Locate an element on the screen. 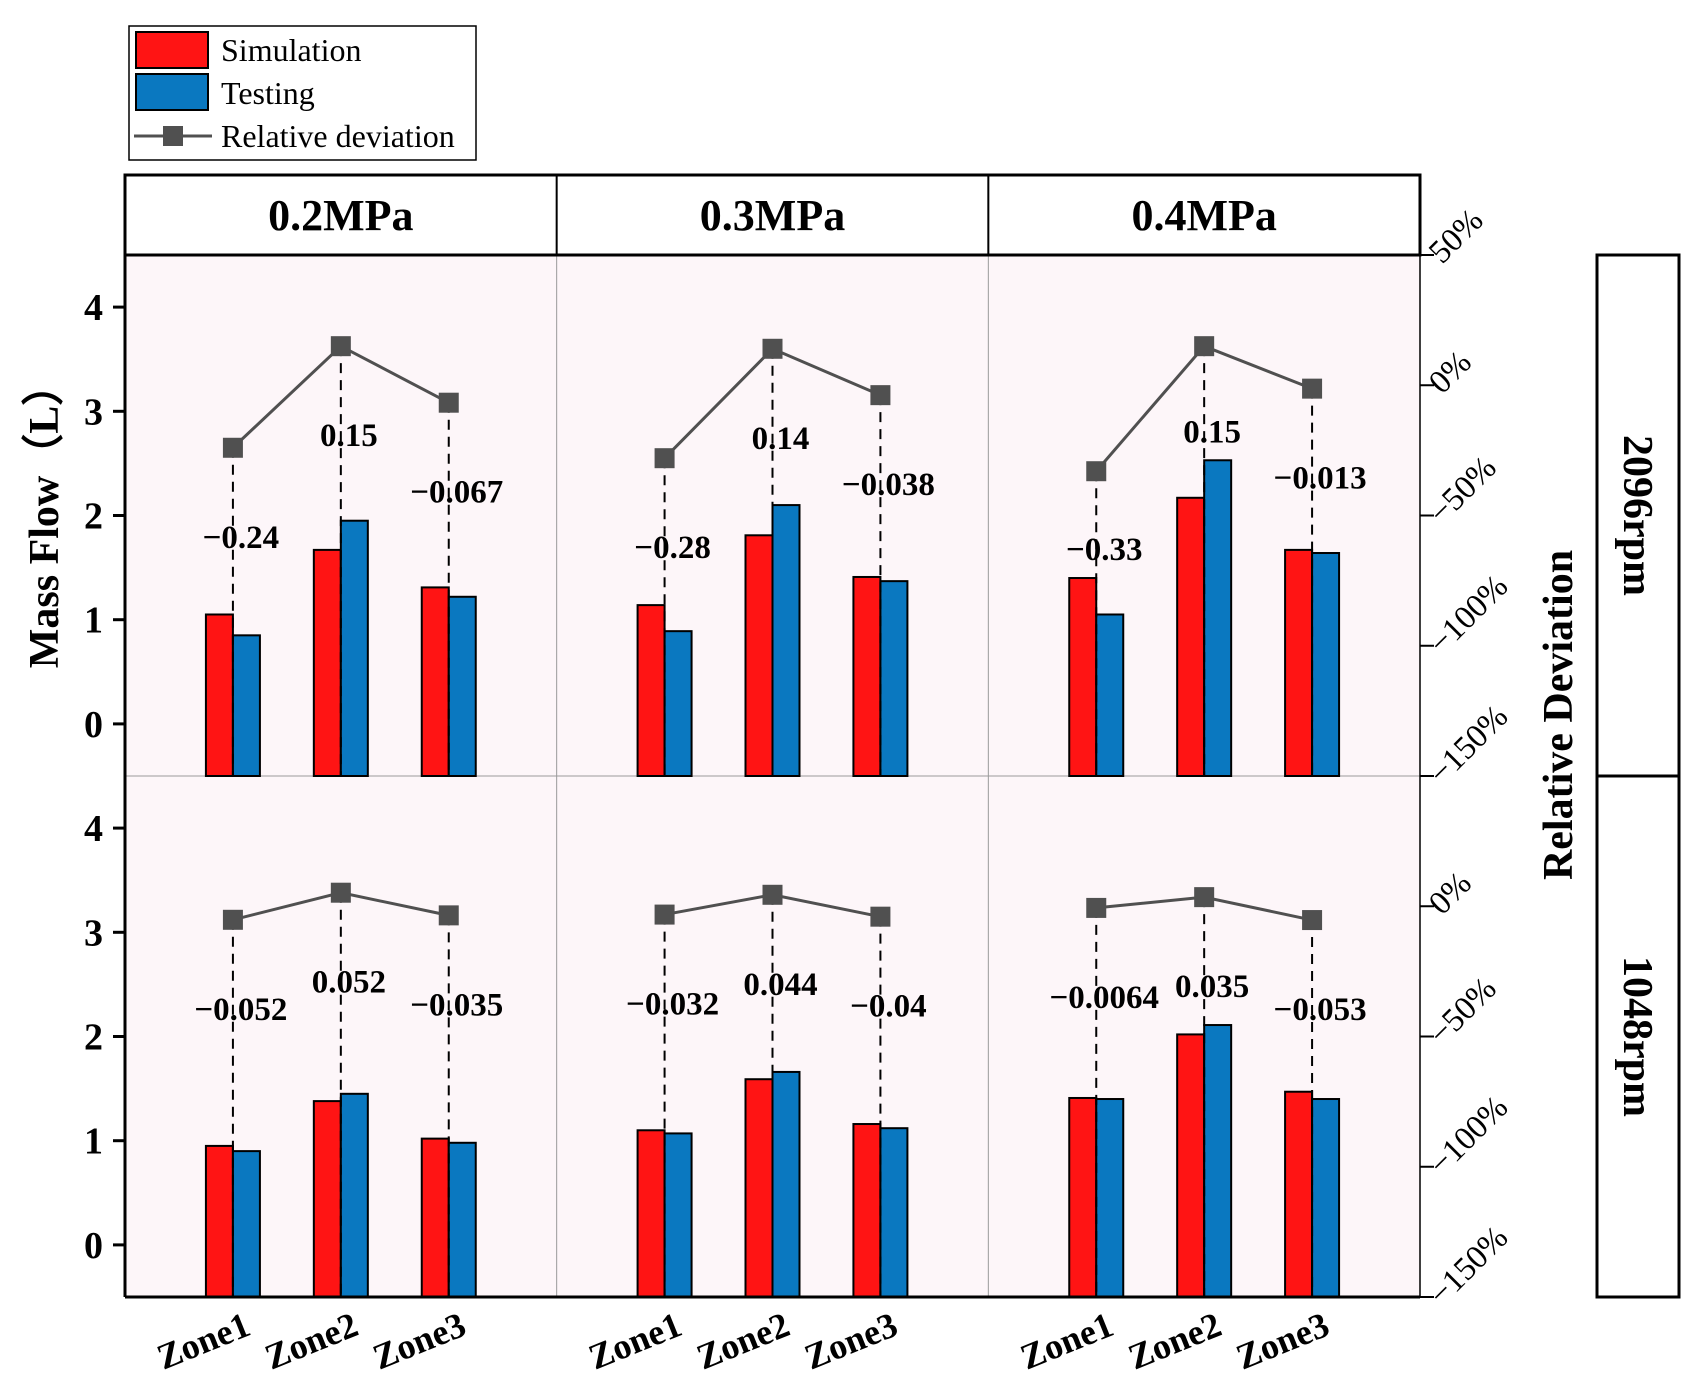 Image resolution: width=1695 pixels, height=1397 pixels. column-header: 0.4MPa is located at coordinates (1203, 215).